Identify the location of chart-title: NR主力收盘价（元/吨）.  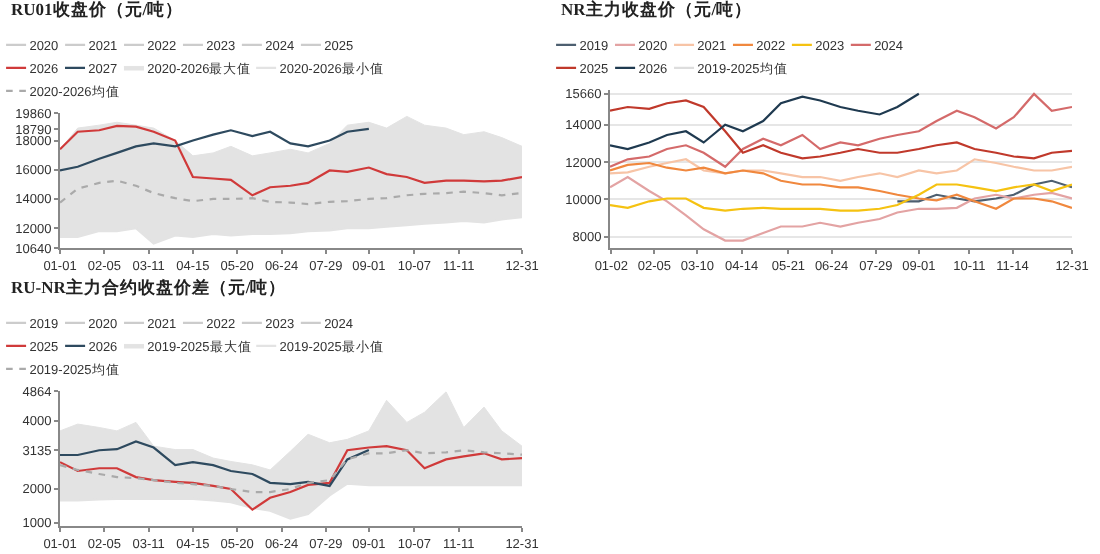
(657, 9).